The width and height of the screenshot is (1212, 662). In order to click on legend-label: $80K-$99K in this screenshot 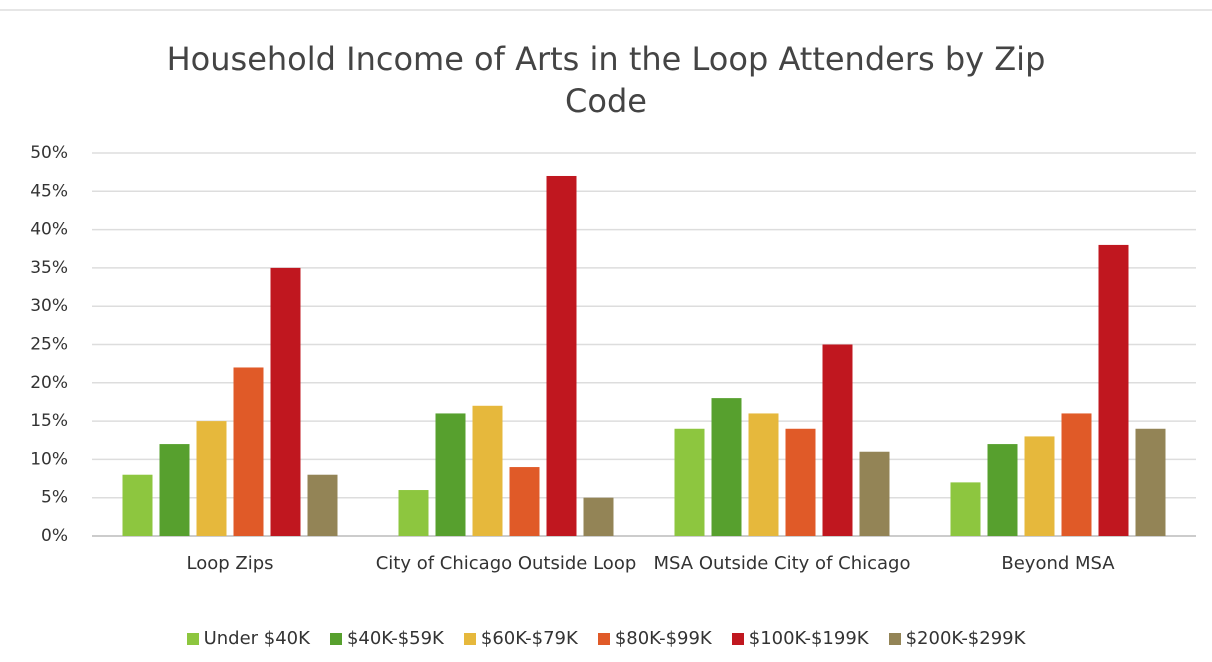, I will do `click(663, 638)`.